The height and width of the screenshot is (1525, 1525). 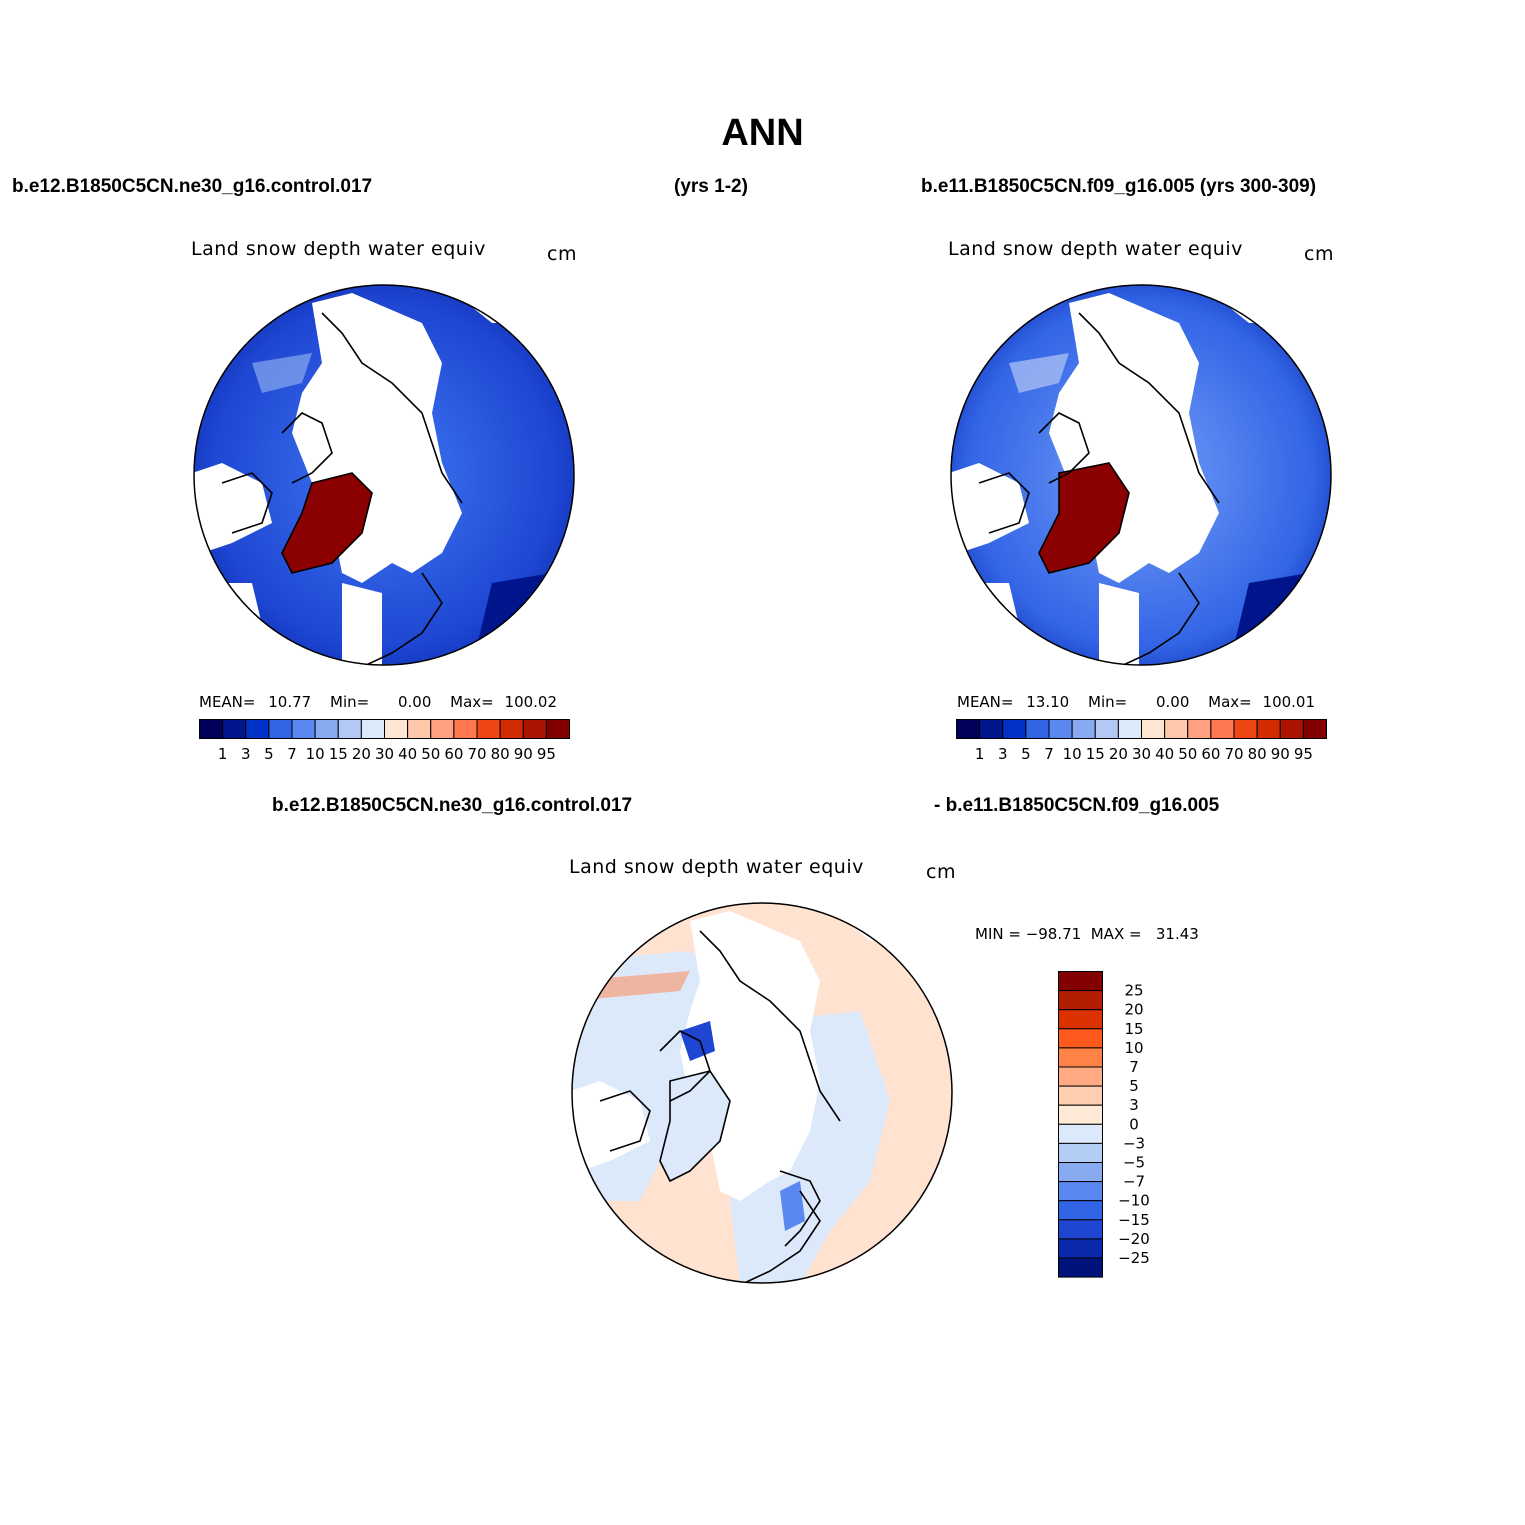 I want to click on panel2-colorbar-label: 90, so click(x=1280, y=754).